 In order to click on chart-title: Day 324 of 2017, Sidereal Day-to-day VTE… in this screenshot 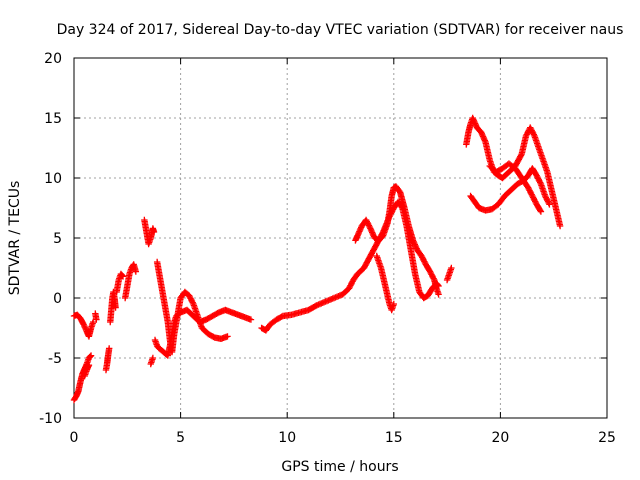, I will do `click(340, 30)`.